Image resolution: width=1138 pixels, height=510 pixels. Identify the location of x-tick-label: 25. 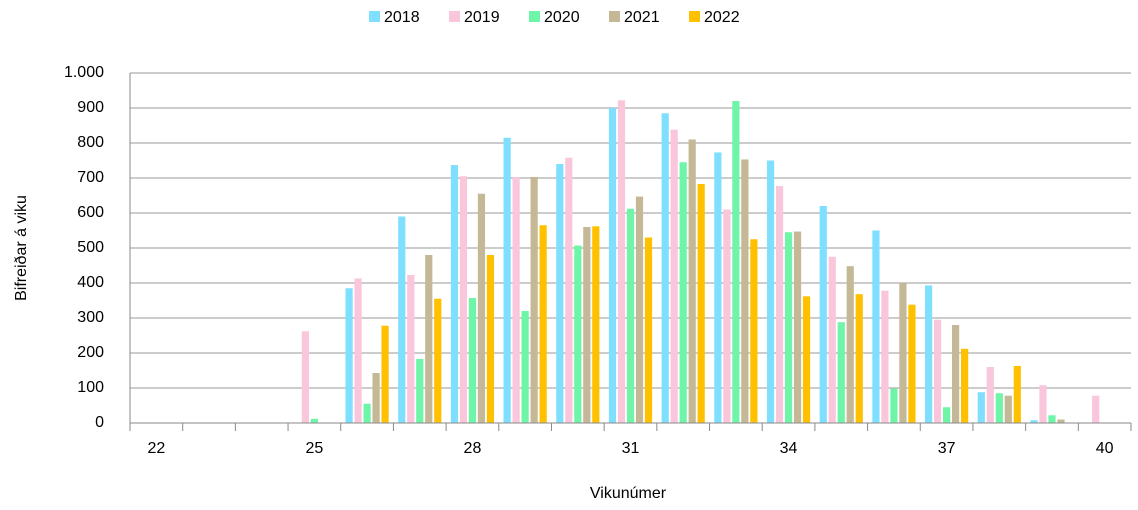
(314, 448).